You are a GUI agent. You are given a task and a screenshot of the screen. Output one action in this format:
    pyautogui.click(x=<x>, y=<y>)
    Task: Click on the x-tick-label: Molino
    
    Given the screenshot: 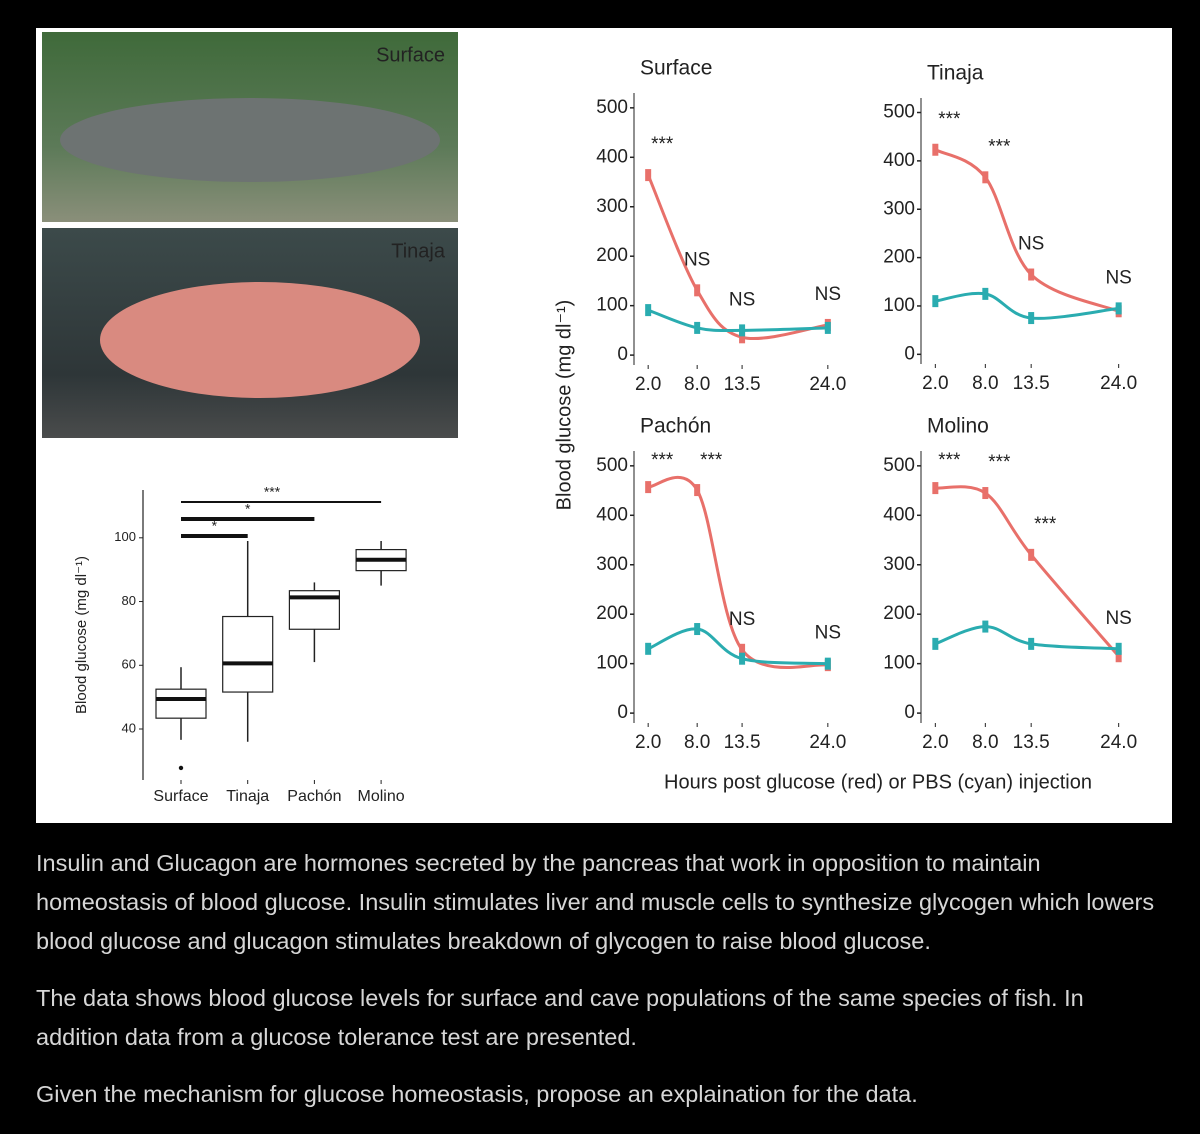 What is the action you would take?
    pyautogui.click(x=381, y=796)
    